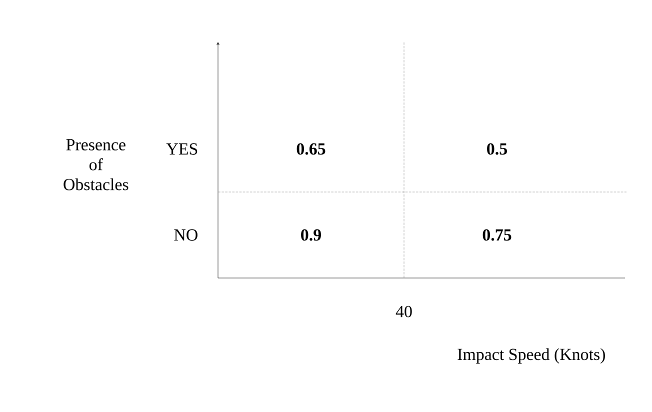 This screenshot has height=412, width=652. I want to click on x-axis-title: Impact Speed (Knots), so click(531, 356).